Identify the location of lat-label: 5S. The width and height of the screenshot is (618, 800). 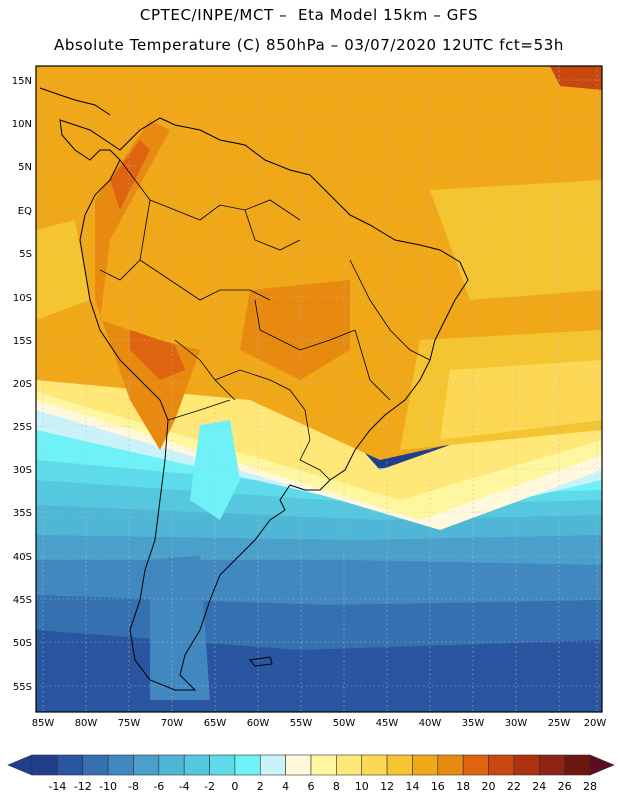
(25, 254).